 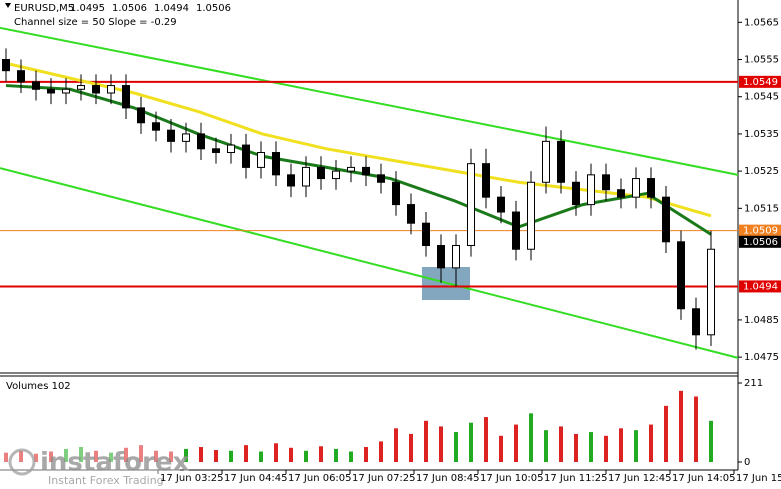 What do you see at coordinates (761, 208) in the screenshot?
I see `y-tick-label: 1.0515` at bounding box center [761, 208].